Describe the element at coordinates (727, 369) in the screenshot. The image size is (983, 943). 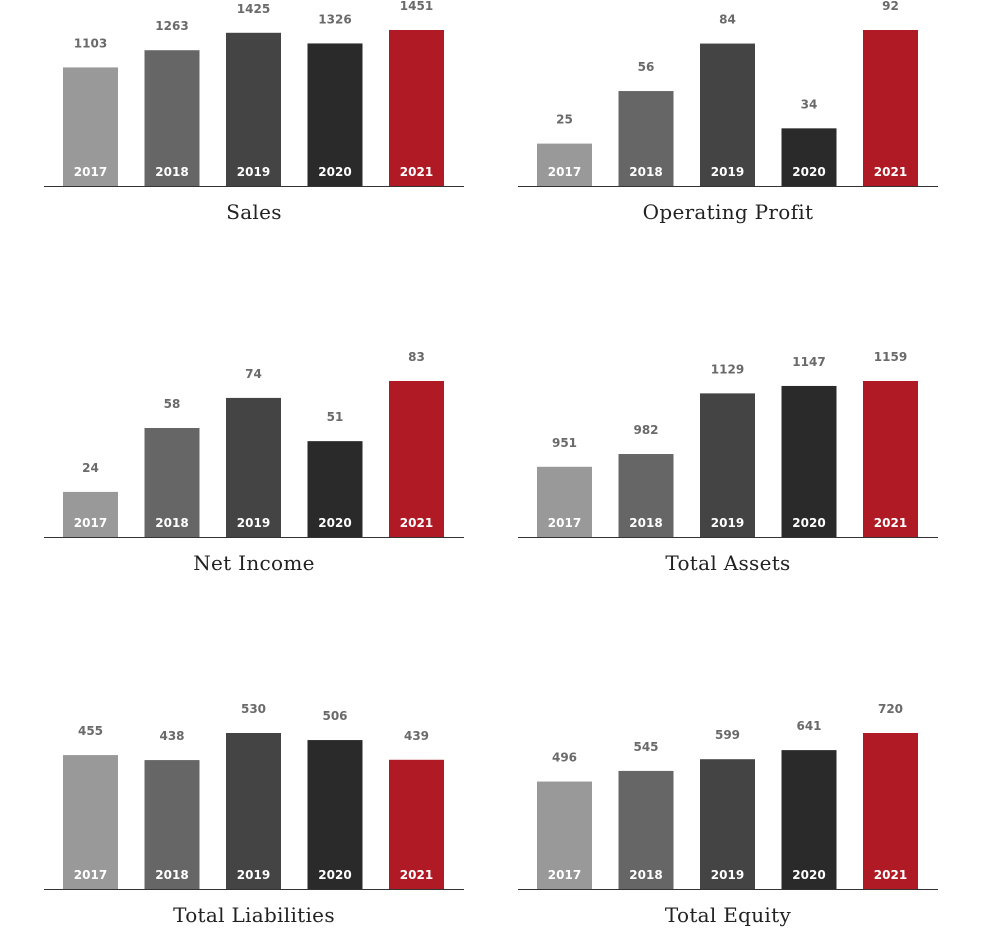
I see `value-label-total-assets-2019: 1129` at that location.